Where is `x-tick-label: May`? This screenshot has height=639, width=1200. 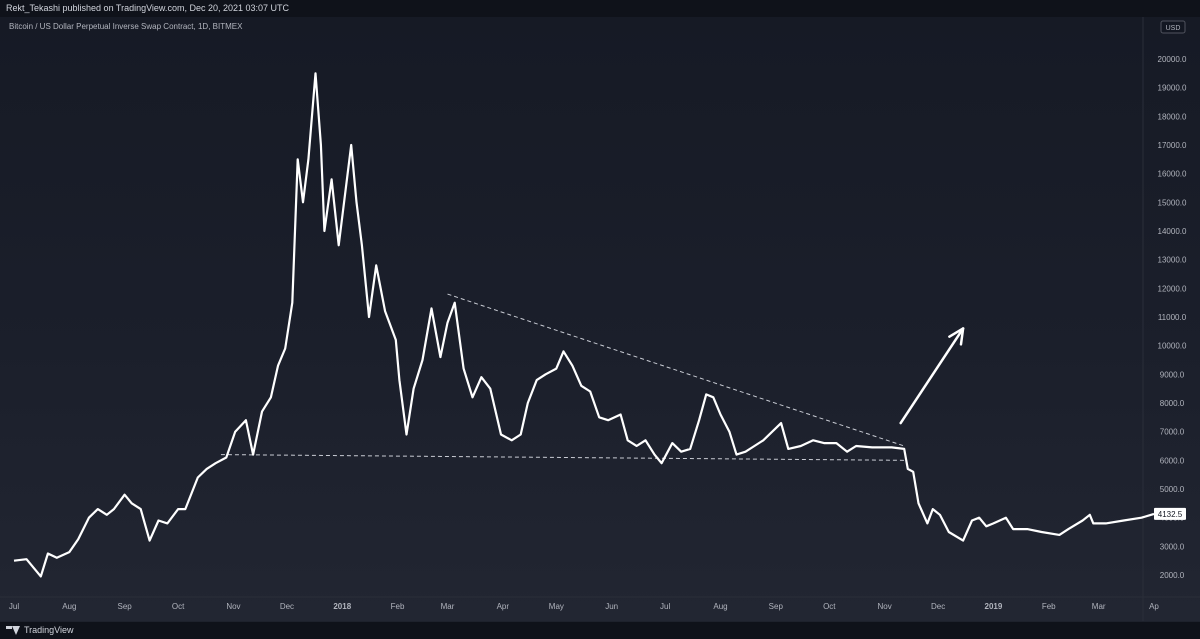
x-tick-label: May is located at coordinates (556, 606).